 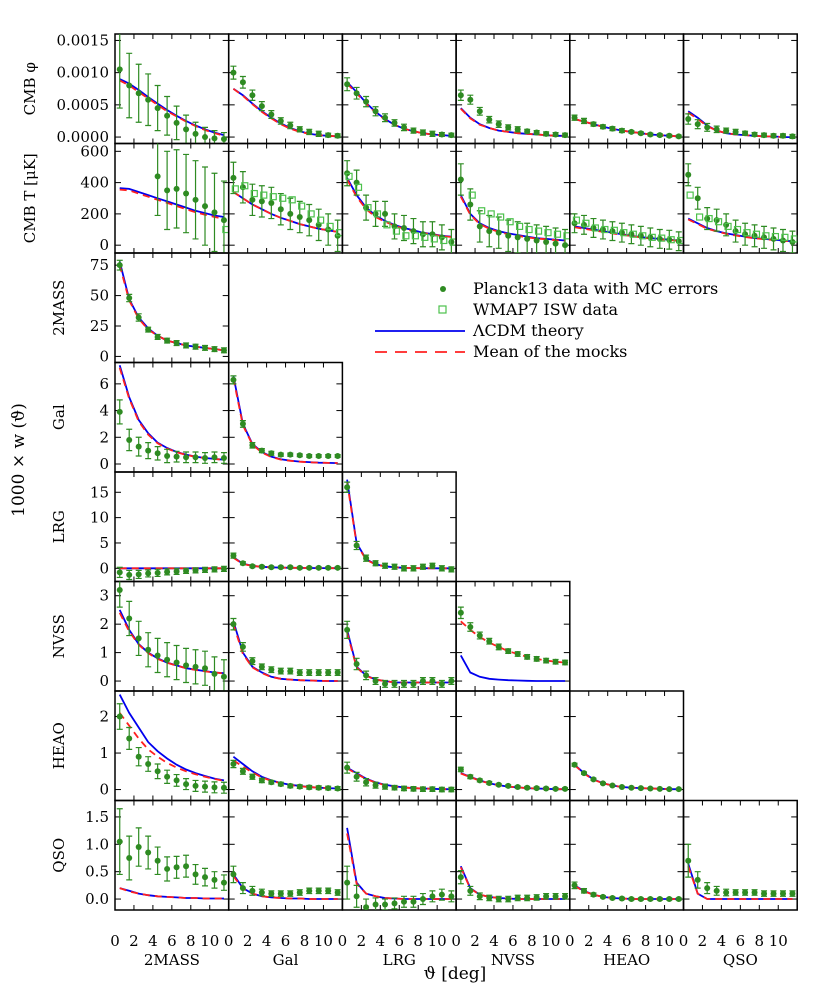 I want to click on panel-frame, so click(x=513, y=89).